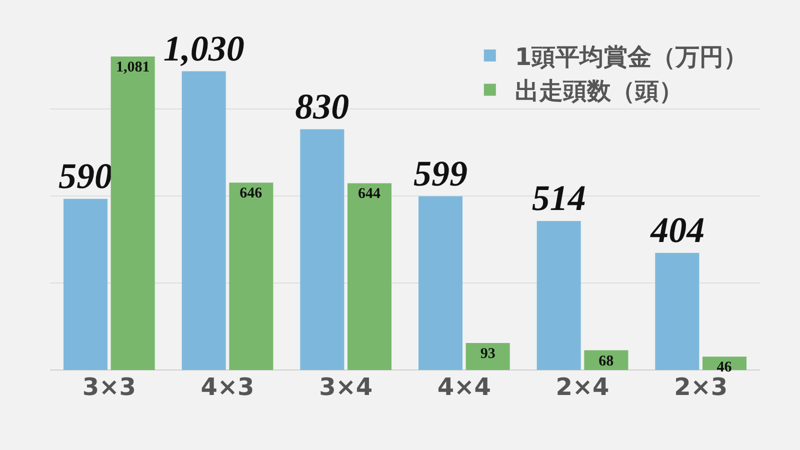 The height and width of the screenshot is (450, 800). I want to click on data-label: 1,030, so click(203, 48).